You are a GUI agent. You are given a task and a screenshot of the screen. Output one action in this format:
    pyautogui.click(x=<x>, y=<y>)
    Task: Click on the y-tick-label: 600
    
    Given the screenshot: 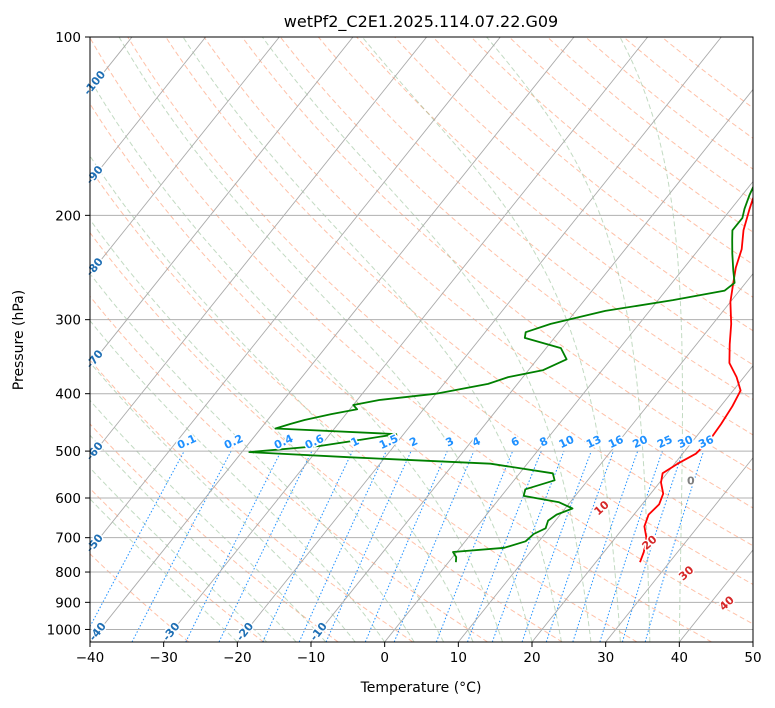 What is the action you would take?
    pyautogui.click(x=68, y=499)
    